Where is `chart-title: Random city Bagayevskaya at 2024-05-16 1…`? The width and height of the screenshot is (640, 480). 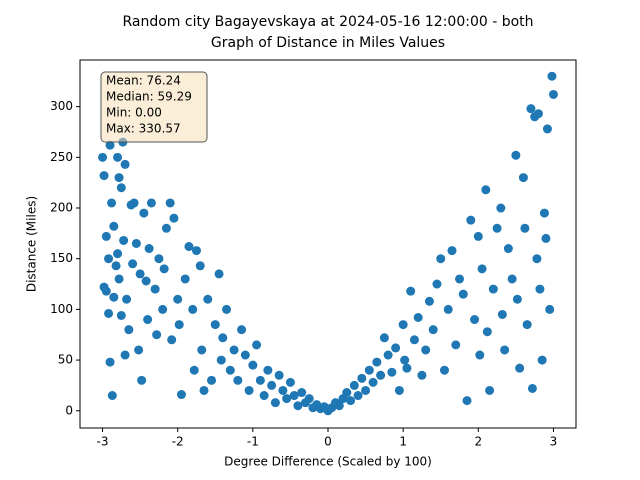 chart-title: Random city Bagayevskaya at 2024-05-16 1… is located at coordinates (327, 22).